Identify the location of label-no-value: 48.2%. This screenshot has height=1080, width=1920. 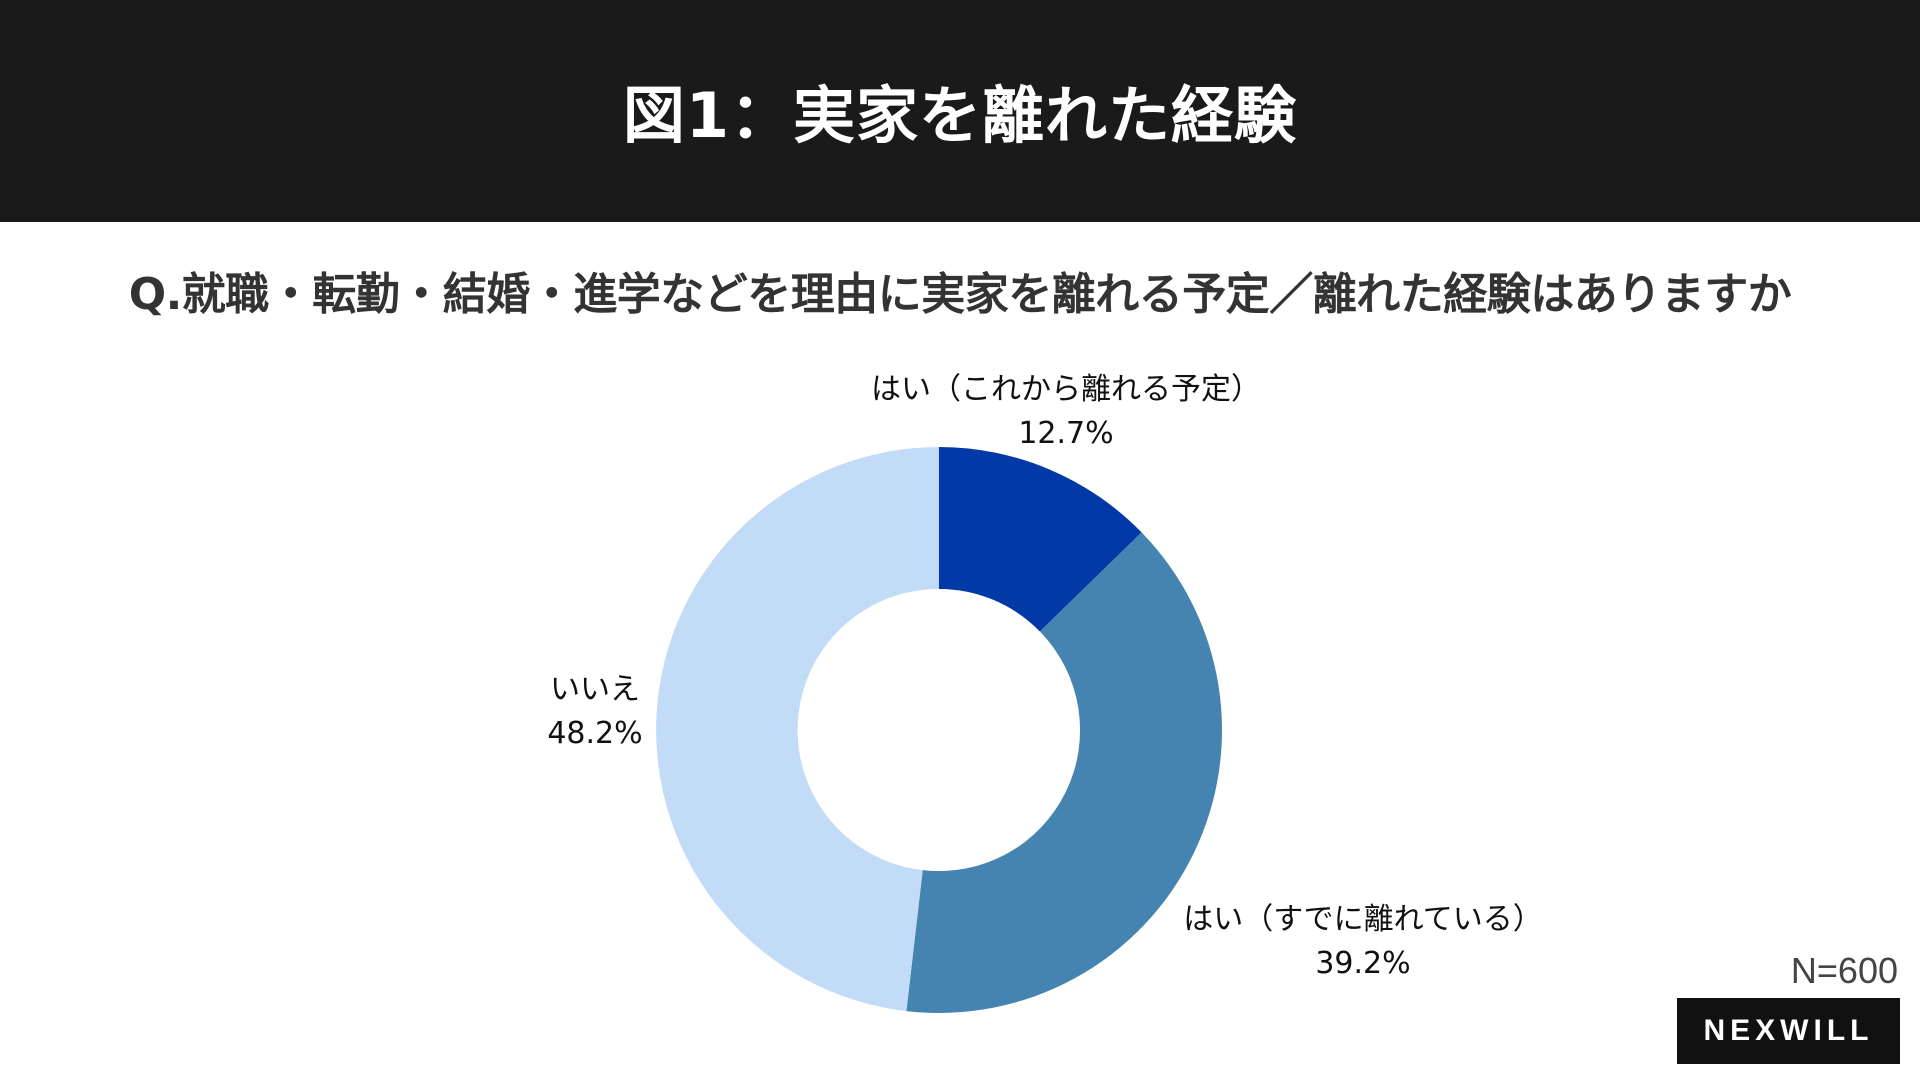
(595, 733).